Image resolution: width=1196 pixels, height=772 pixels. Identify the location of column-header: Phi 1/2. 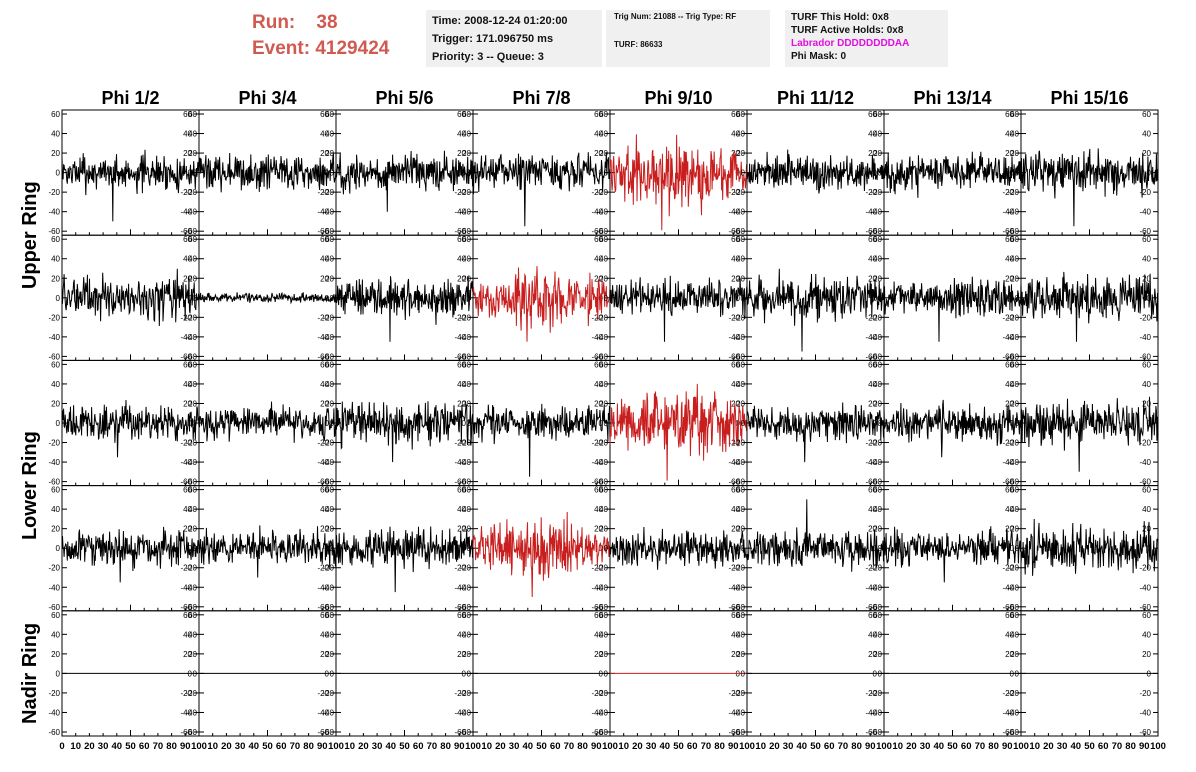
(130, 98).